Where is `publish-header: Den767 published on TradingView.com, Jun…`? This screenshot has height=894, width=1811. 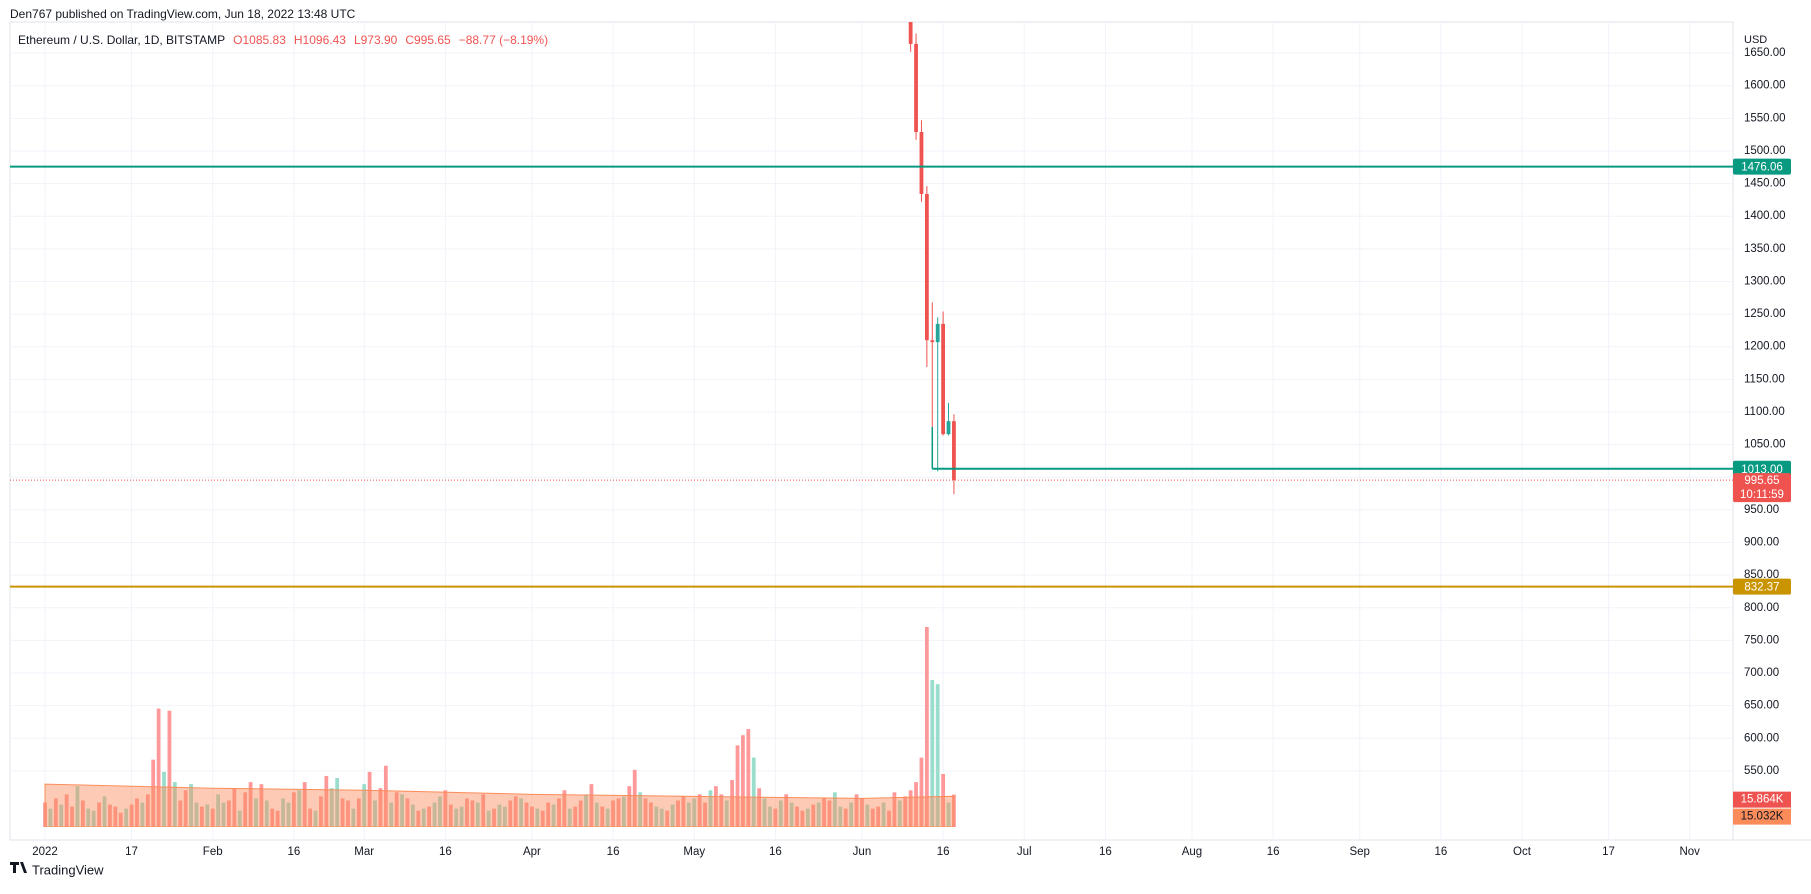
publish-header: Den767 published on TradingView.com, Jun… is located at coordinates (183, 14).